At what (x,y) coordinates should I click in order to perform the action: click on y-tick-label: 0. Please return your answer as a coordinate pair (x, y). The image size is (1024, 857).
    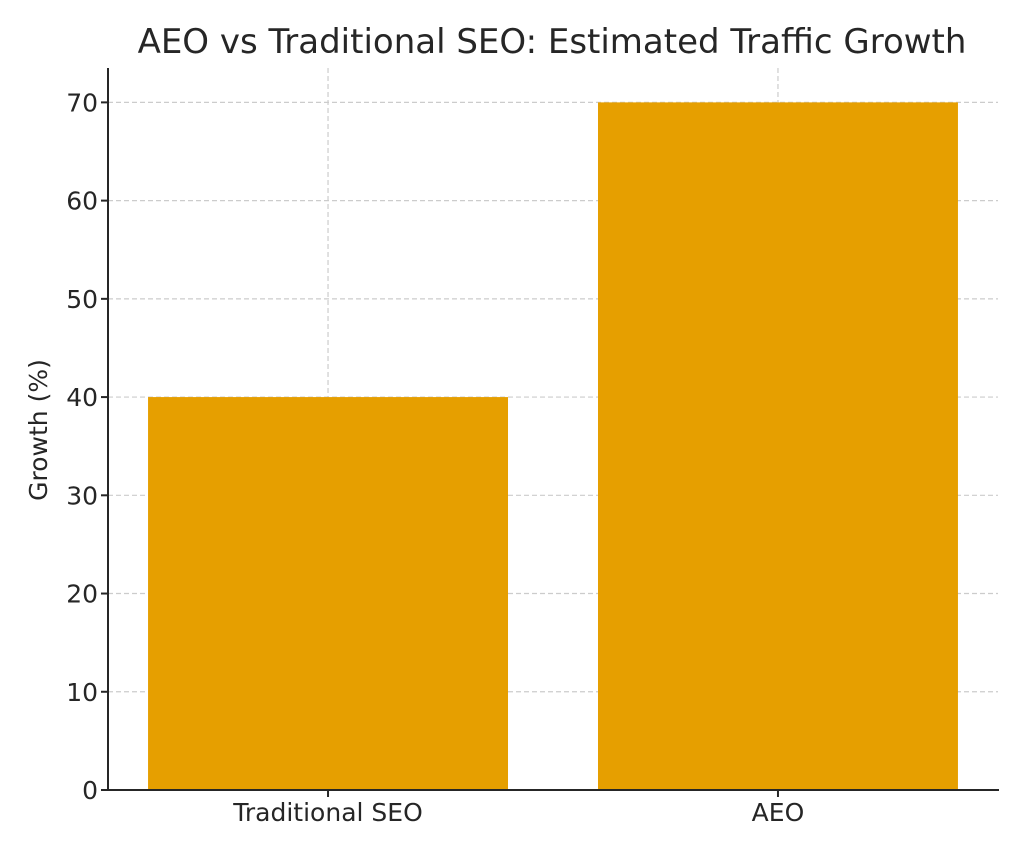
    Looking at the image, I should click on (90, 790).